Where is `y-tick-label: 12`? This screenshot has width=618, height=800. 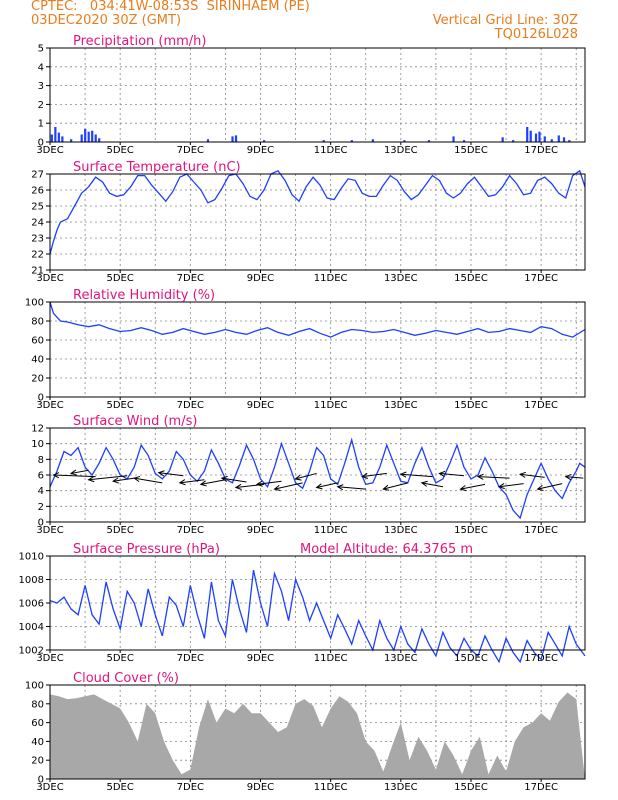
y-tick-label: 12 is located at coordinates (37, 429).